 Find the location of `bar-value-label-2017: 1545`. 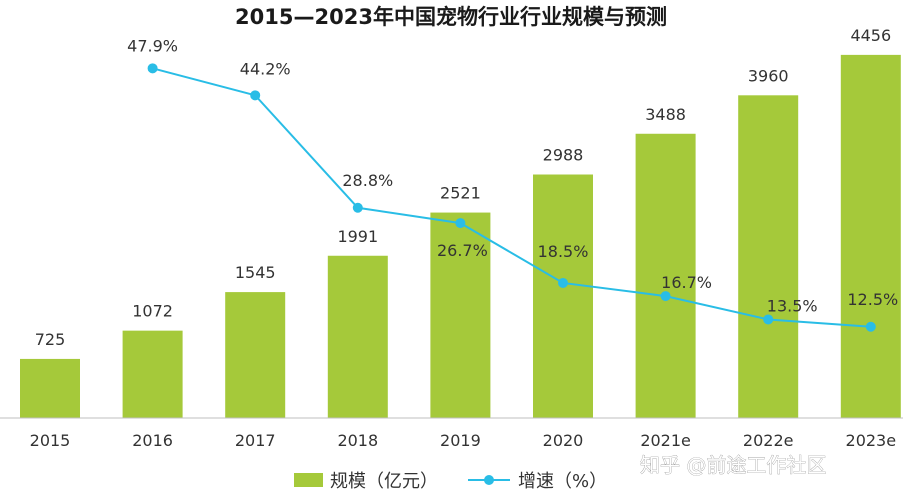

bar-value-label-2017: 1545 is located at coordinates (255, 272).